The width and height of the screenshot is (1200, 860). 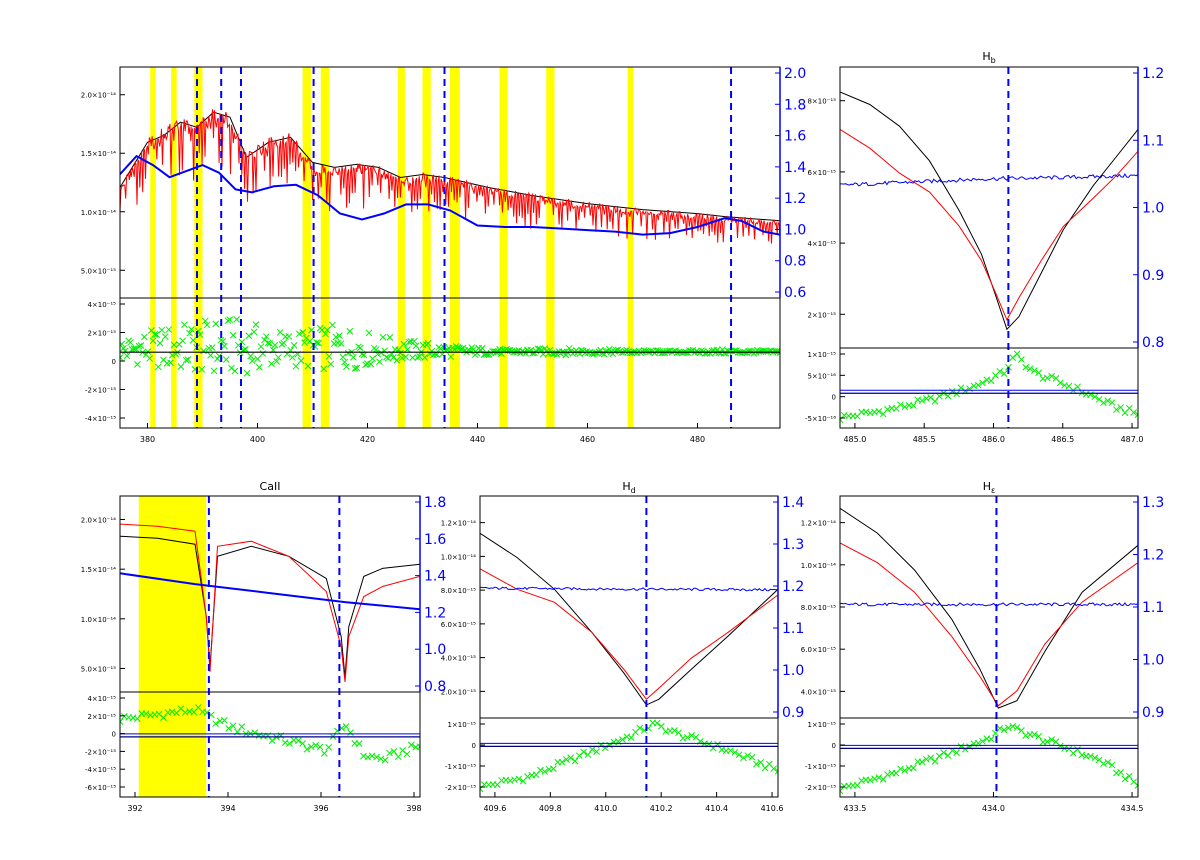 What do you see at coordinates (629, 634) in the screenshot?
I see `series-observed-line` at bounding box center [629, 634].